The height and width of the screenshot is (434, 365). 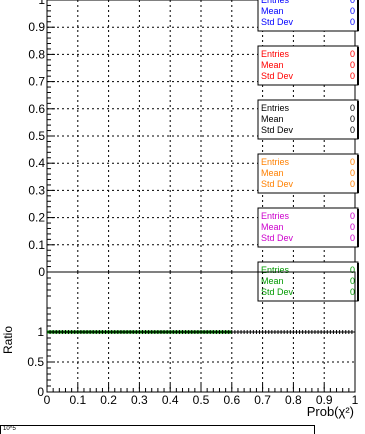 I want to click on x-axis-label: Prob(χ²), so click(x=330, y=411).